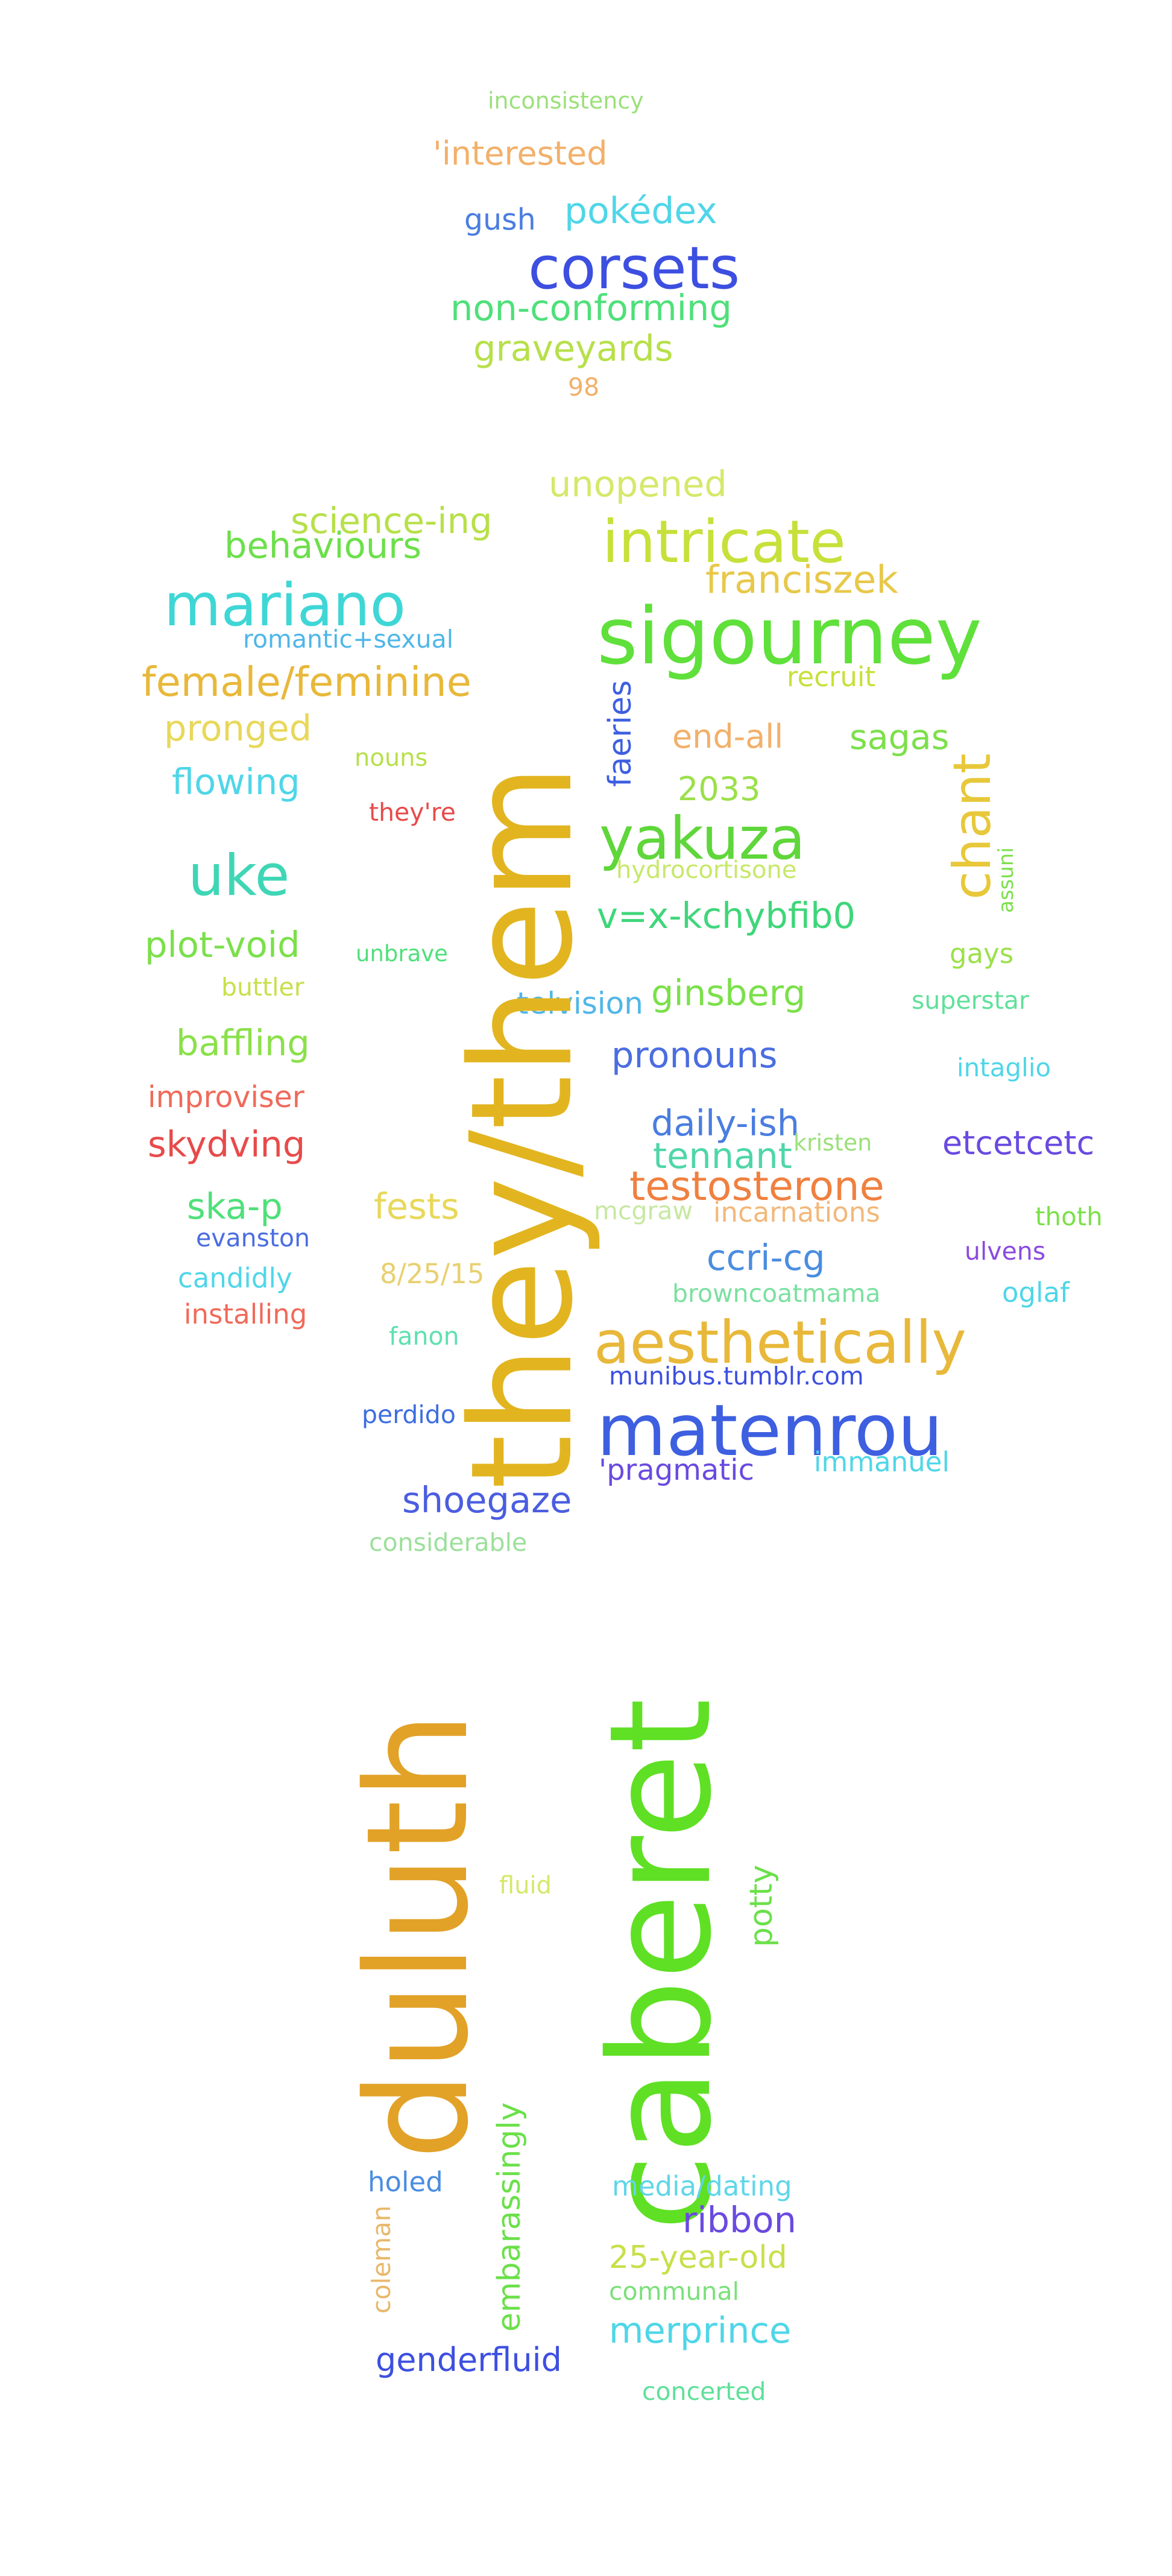 This screenshot has height=2576, width=1172. I want to click on word-franciszek: franciszek, so click(801, 580).